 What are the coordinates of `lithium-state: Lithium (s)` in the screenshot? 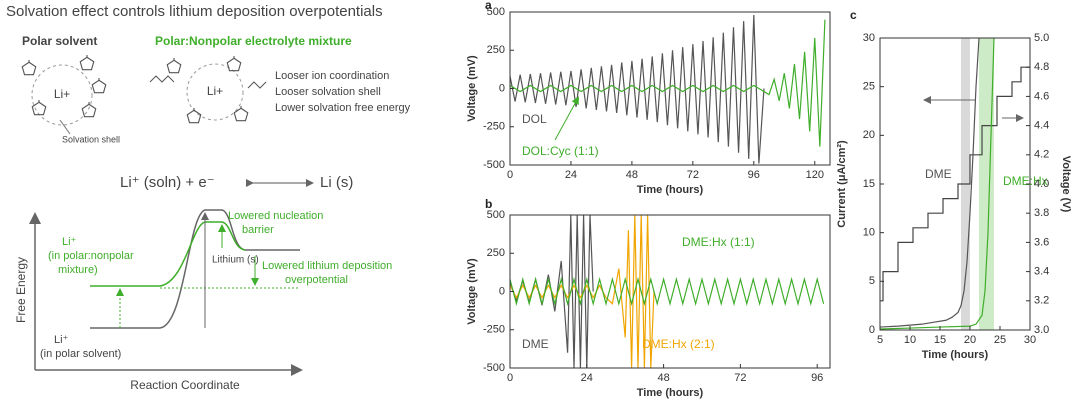 It's located at (235, 260).